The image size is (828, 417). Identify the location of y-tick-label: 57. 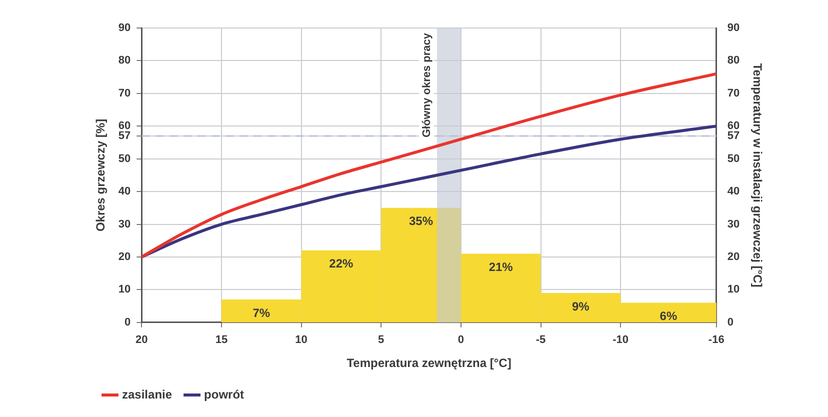
(124, 136).